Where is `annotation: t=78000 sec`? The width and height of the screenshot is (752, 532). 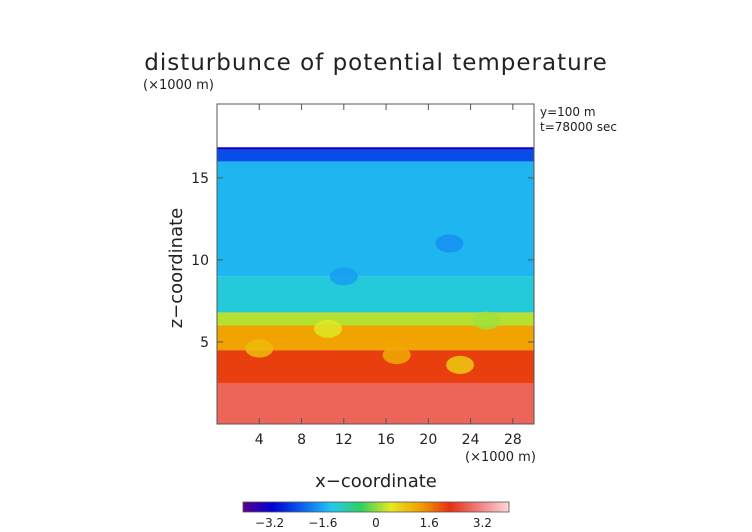 annotation: t=78000 sec is located at coordinates (578, 127).